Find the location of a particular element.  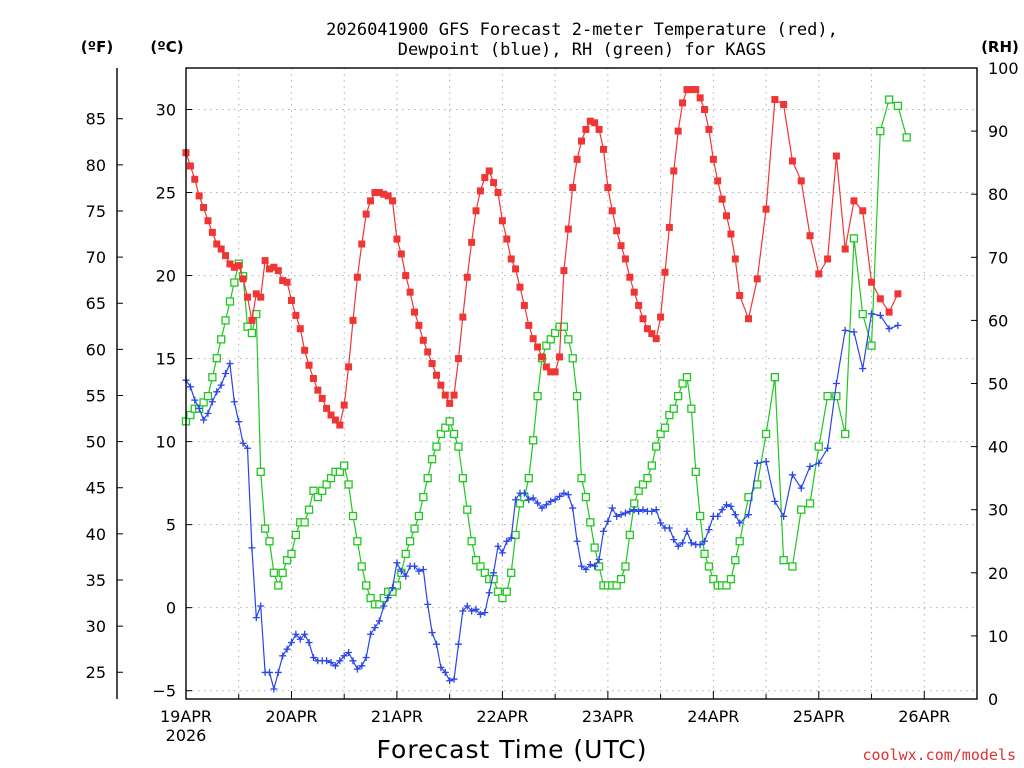

rh-unit-label: (RH) is located at coordinates (1000, 47).